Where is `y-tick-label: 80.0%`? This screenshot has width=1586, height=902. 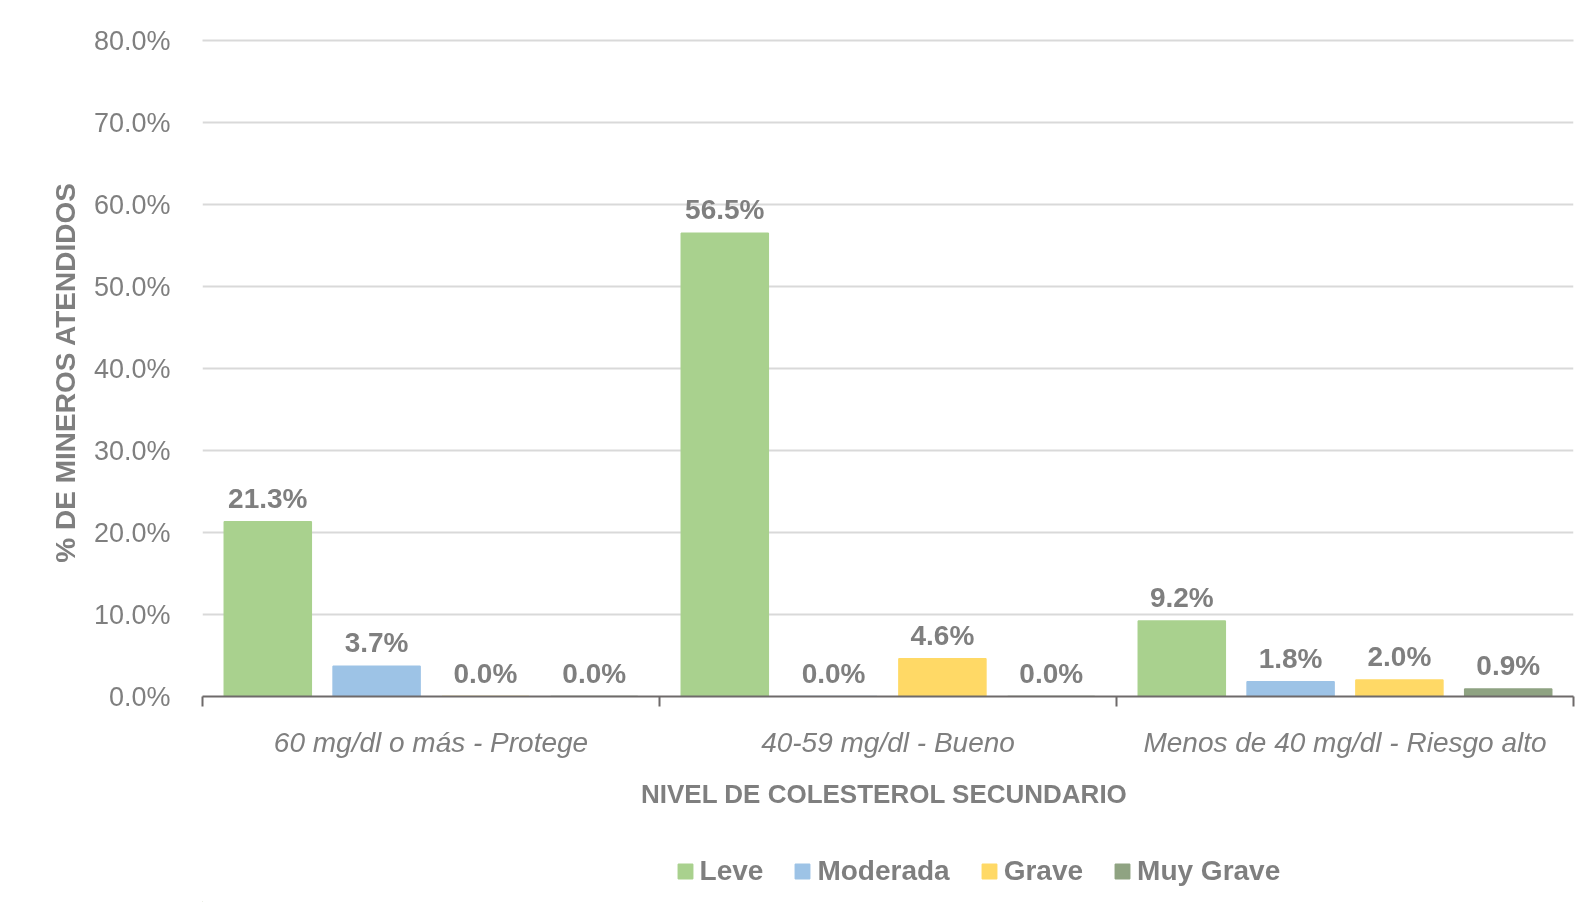 y-tick-label: 80.0% is located at coordinates (132, 40).